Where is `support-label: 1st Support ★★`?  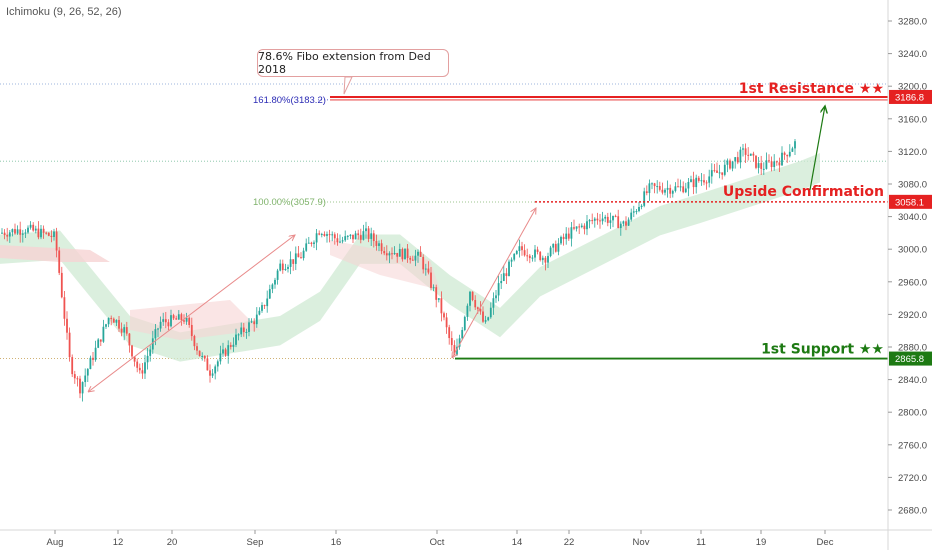
support-label: 1st Support ★★ is located at coordinates (822, 350).